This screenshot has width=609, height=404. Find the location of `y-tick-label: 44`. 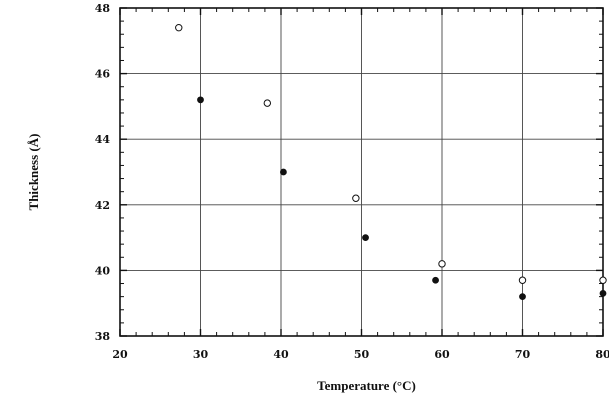

y-tick-label: 44 is located at coordinates (103, 139).